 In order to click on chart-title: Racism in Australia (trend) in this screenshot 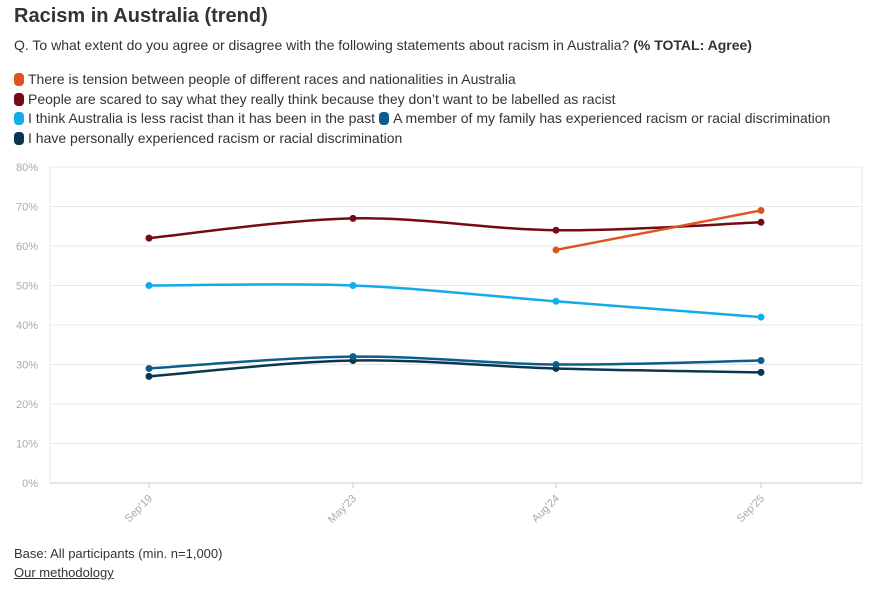, I will do `click(141, 16)`.